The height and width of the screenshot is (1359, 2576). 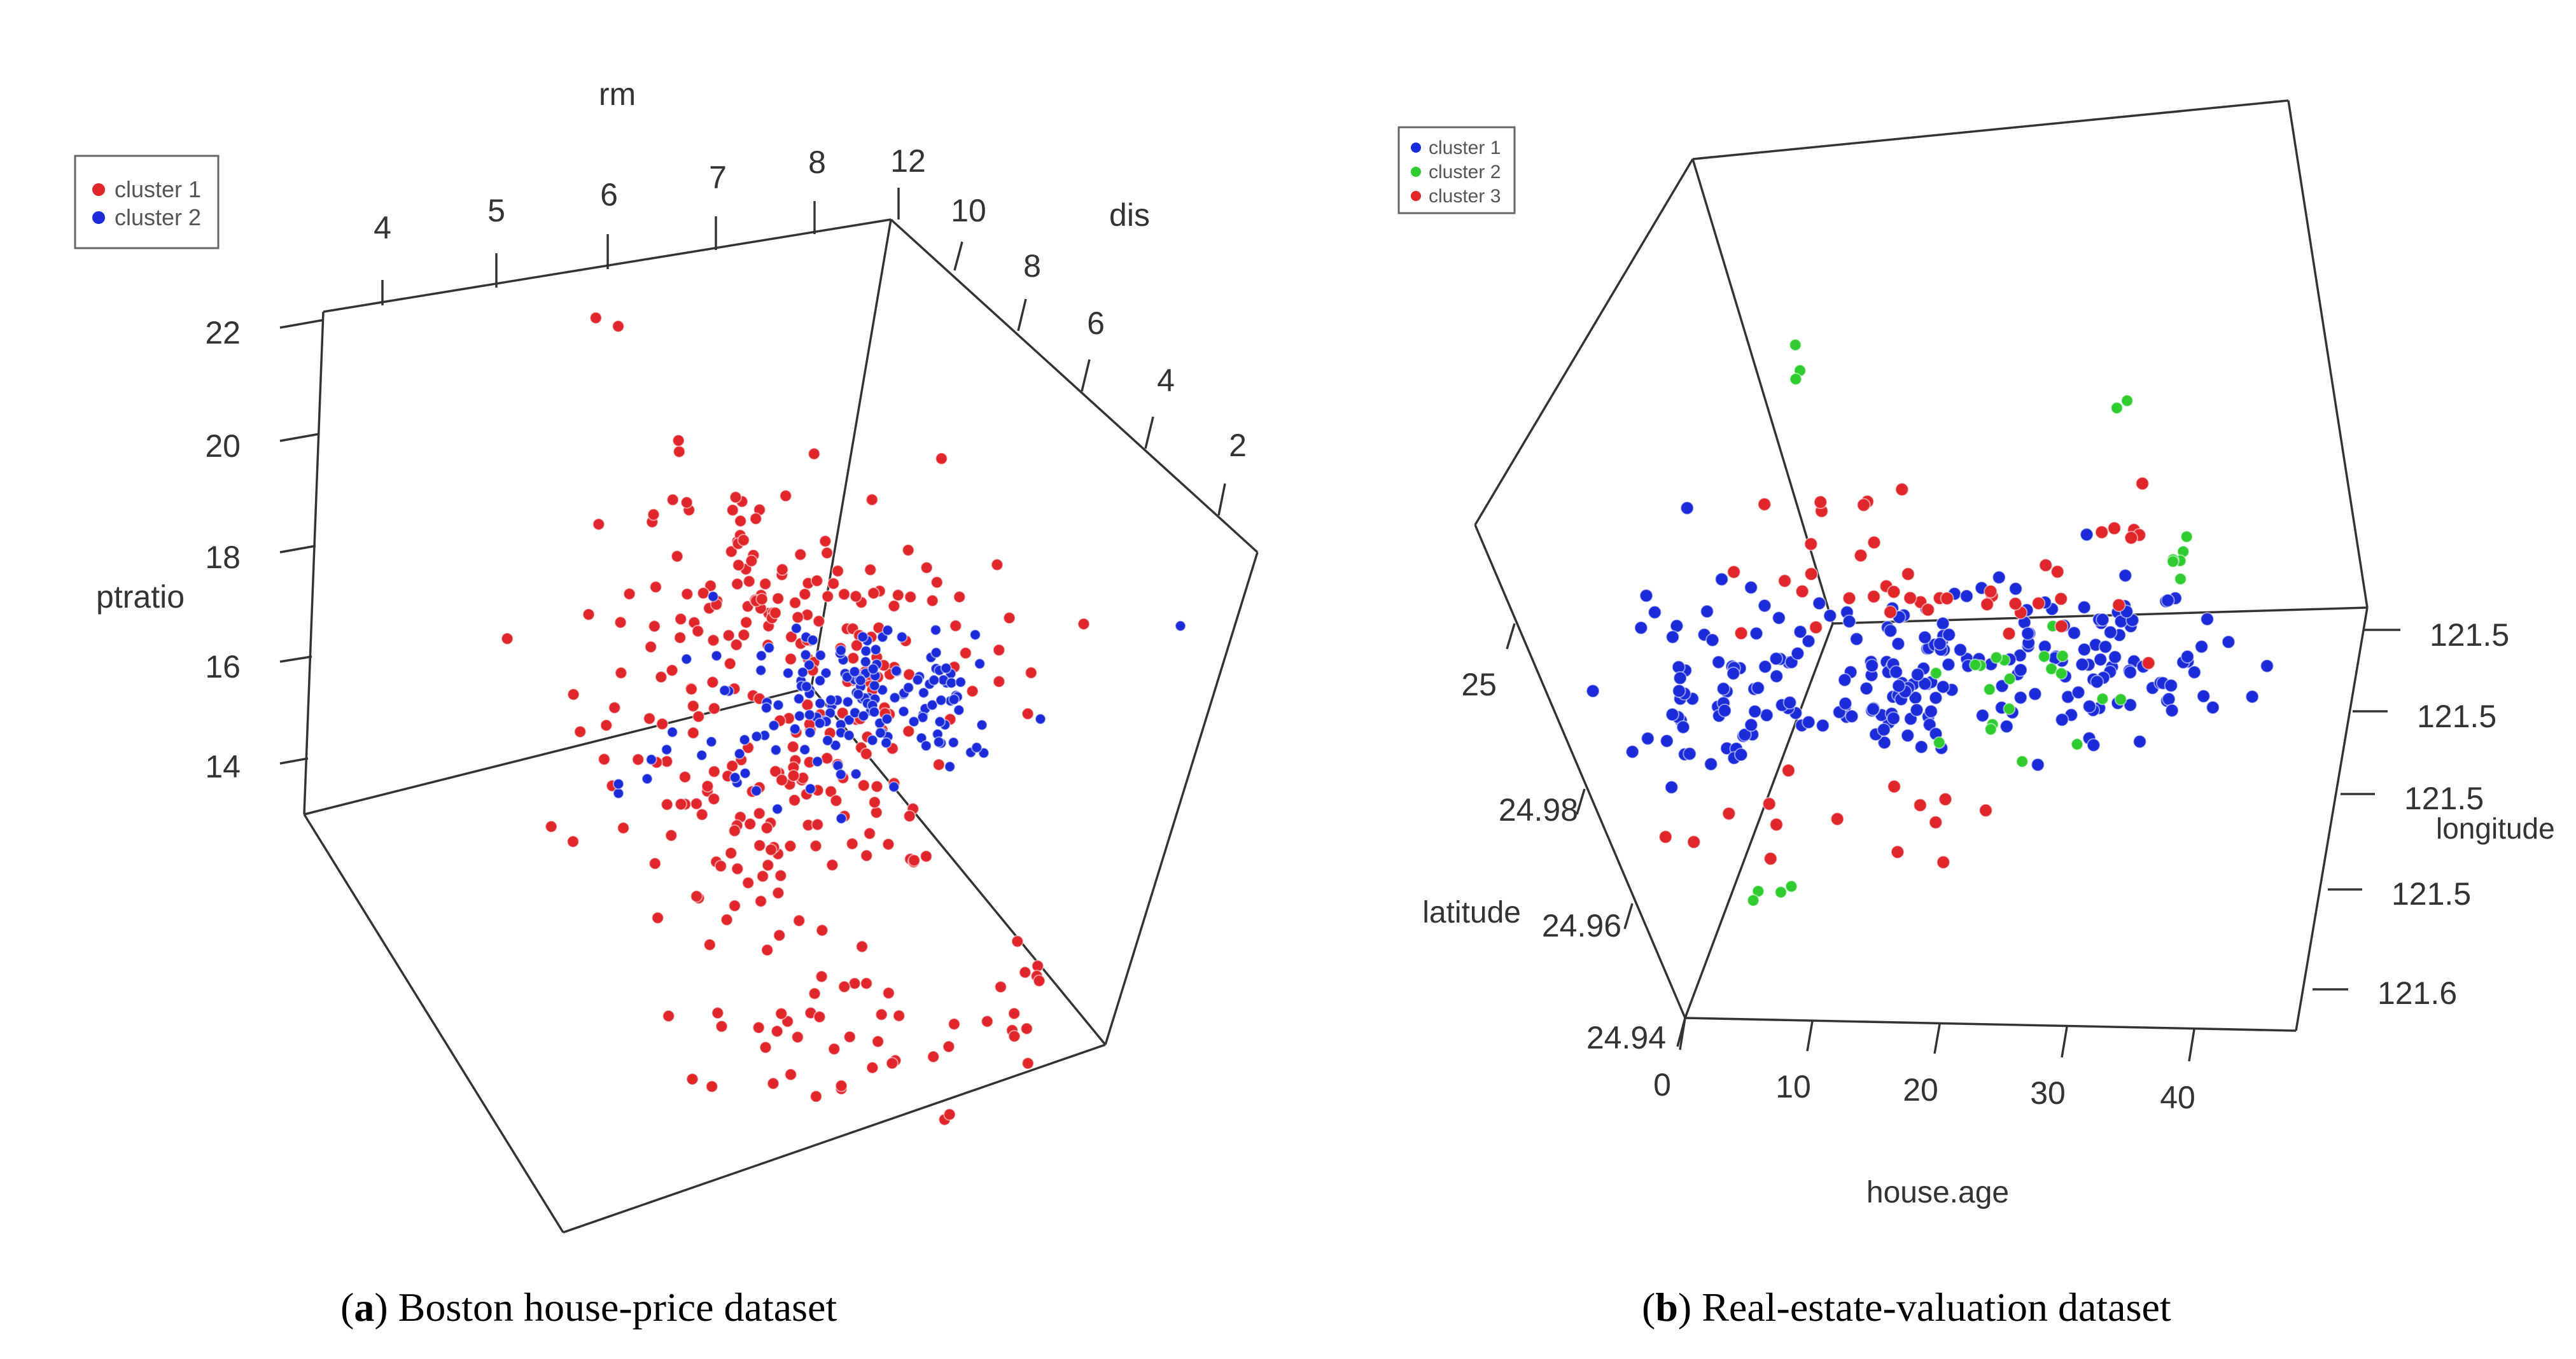 I want to click on legend-label-cluster-2: cluster 2, so click(x=1465, y=173).